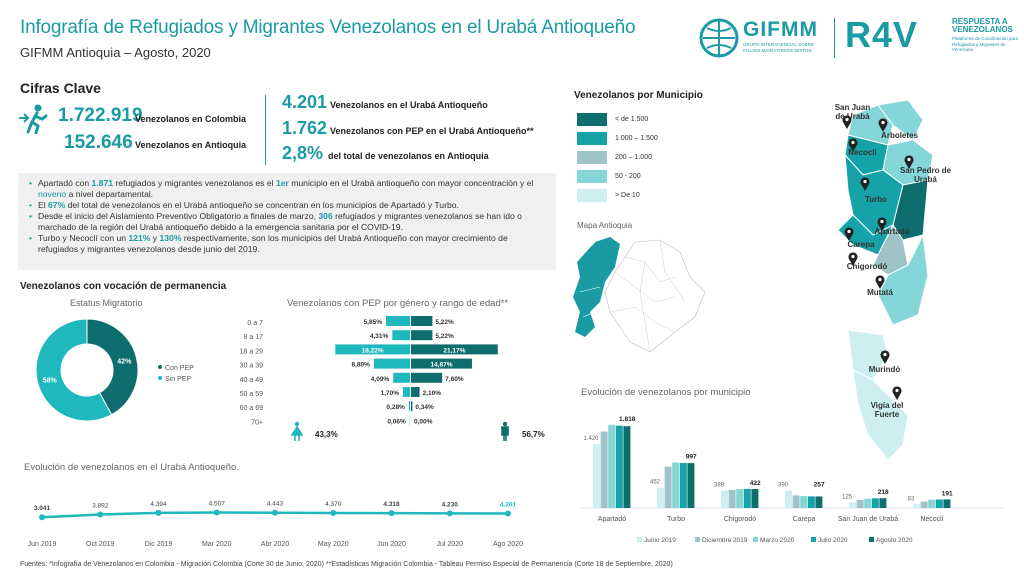  Describe the element at coordinates (899, 135) in the screenshot. I see `municipio-label: Arboletes` at that location.